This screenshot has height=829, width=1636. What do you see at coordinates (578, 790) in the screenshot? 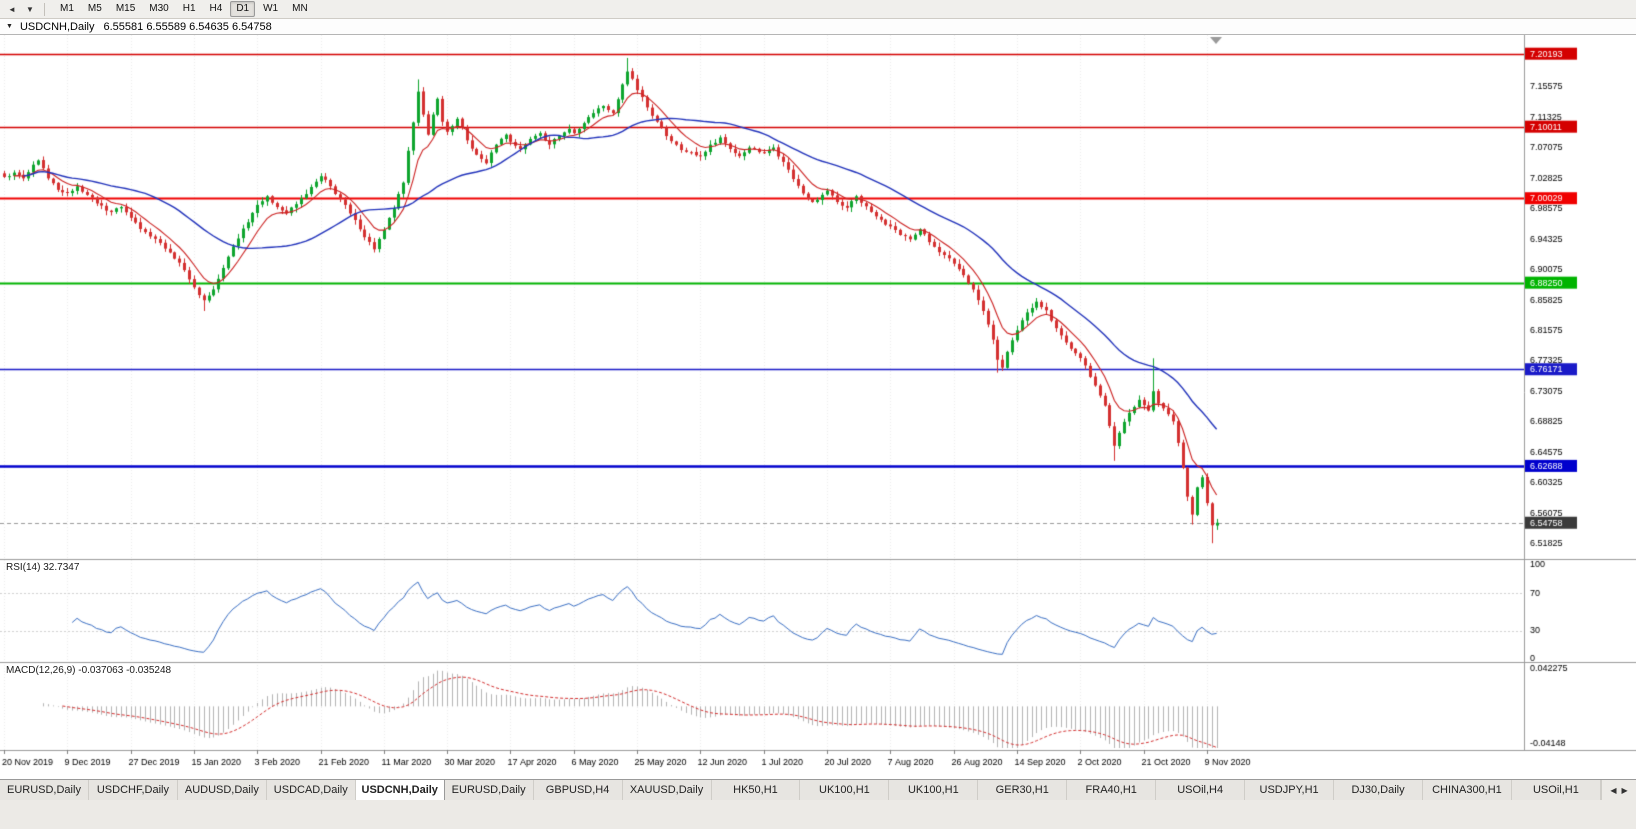
I see `chart-tab-gbpusd-h4: GBPUSD,H4` at bounding box center [578, 790].